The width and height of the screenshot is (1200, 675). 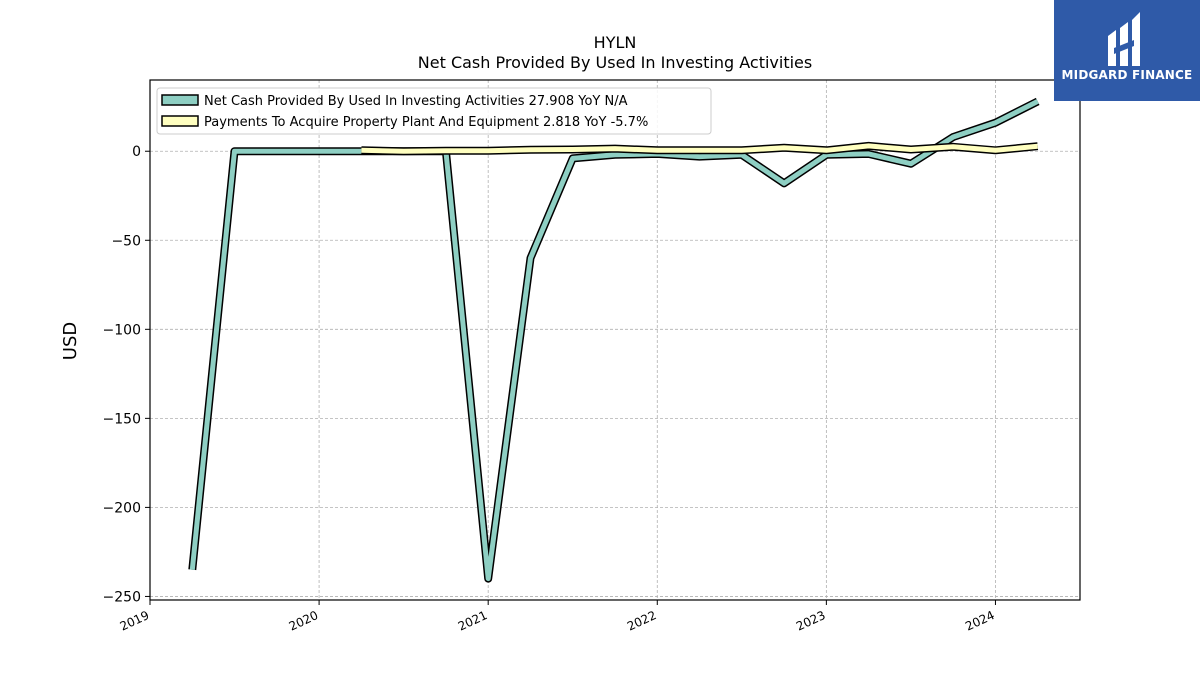 I want to click on logo-mark-icon, so click(x=1124, y=39).